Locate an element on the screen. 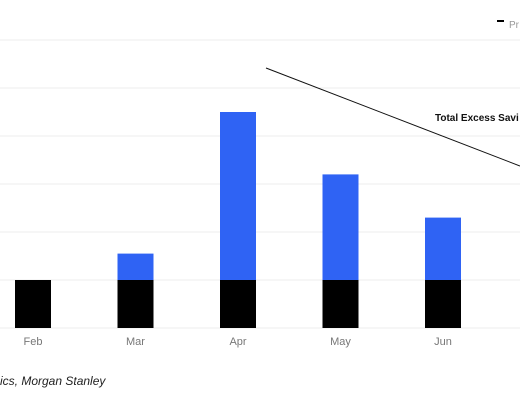 This screenshot has height=400, width=520. x-tick-label-mar: Mar is located at coordinates (135, 342).